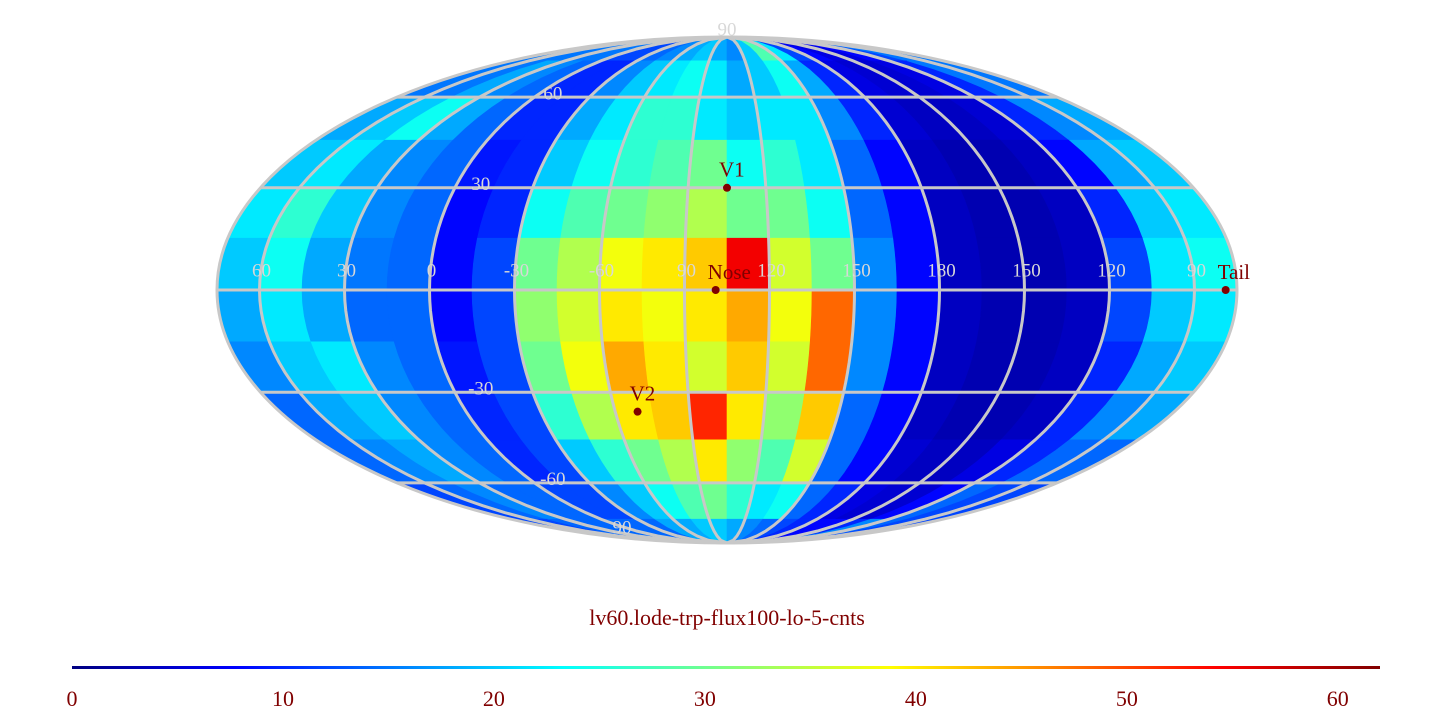 This screenshot has width=1452, height=728. Describe the element at coordinates (494, 698) in the screenshot. I see `colorbar-tick-label: 20` at that location.